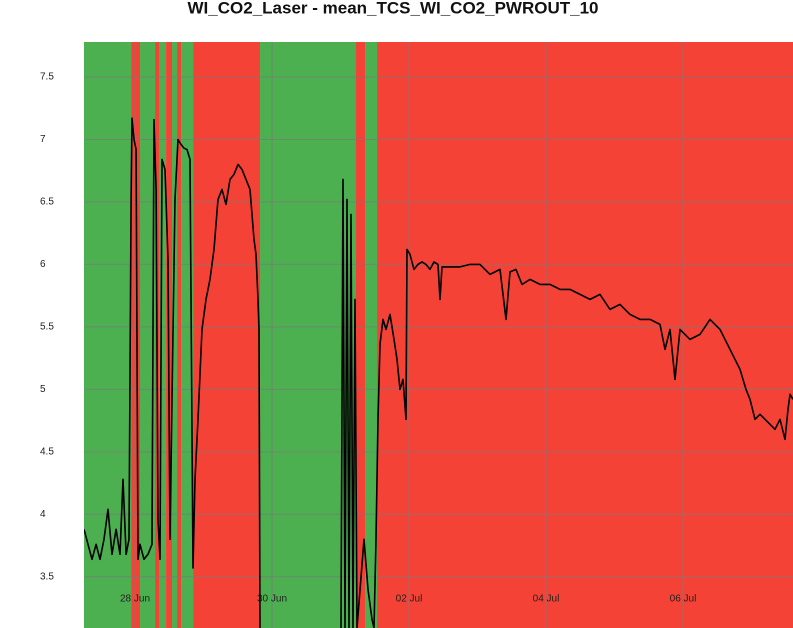 The height and width of the screenshot is (628, 793). What do you see at coordinates (135, 599) in the screenshot?
I see `x-tick-label: 28 Jun` at bounding box center [135, 599].